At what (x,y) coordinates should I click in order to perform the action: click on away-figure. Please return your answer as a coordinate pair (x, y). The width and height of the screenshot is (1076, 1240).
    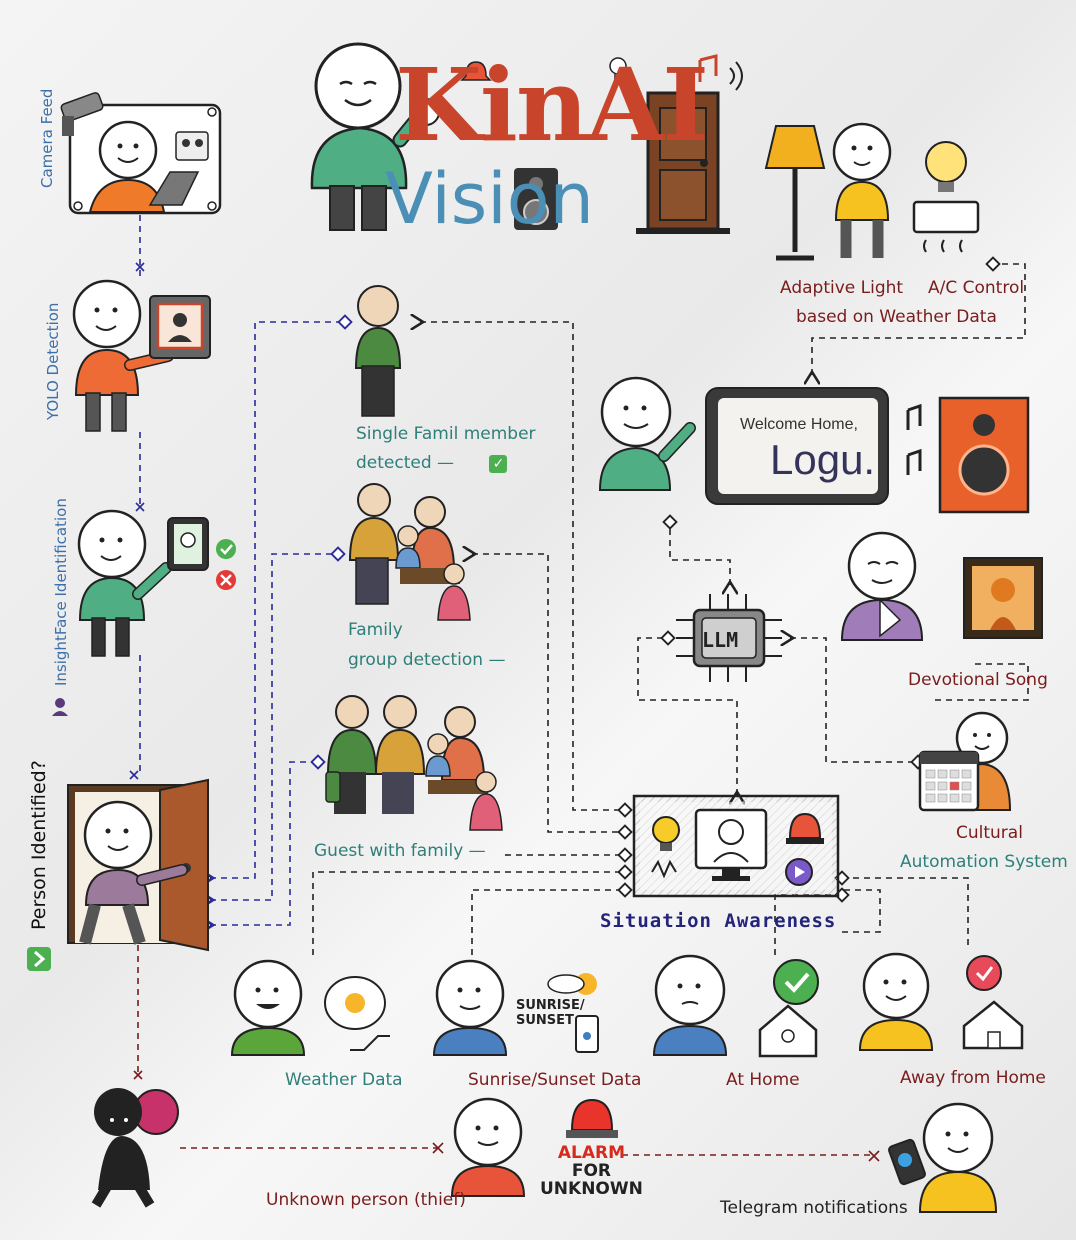
    Looking at the image, I should click on (941, 1001).